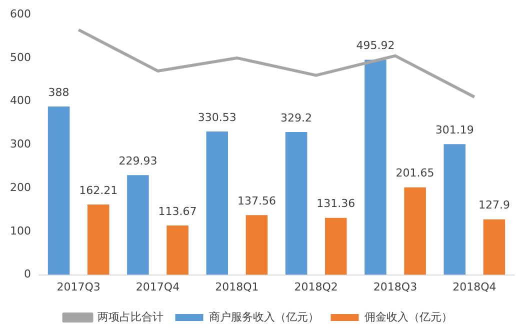 Image resolution: width=520 pixels, height=333 pixels. Describe the element at coordinates (20, 57) in the screenshot. I see `y-tick-label: 500` at that location.